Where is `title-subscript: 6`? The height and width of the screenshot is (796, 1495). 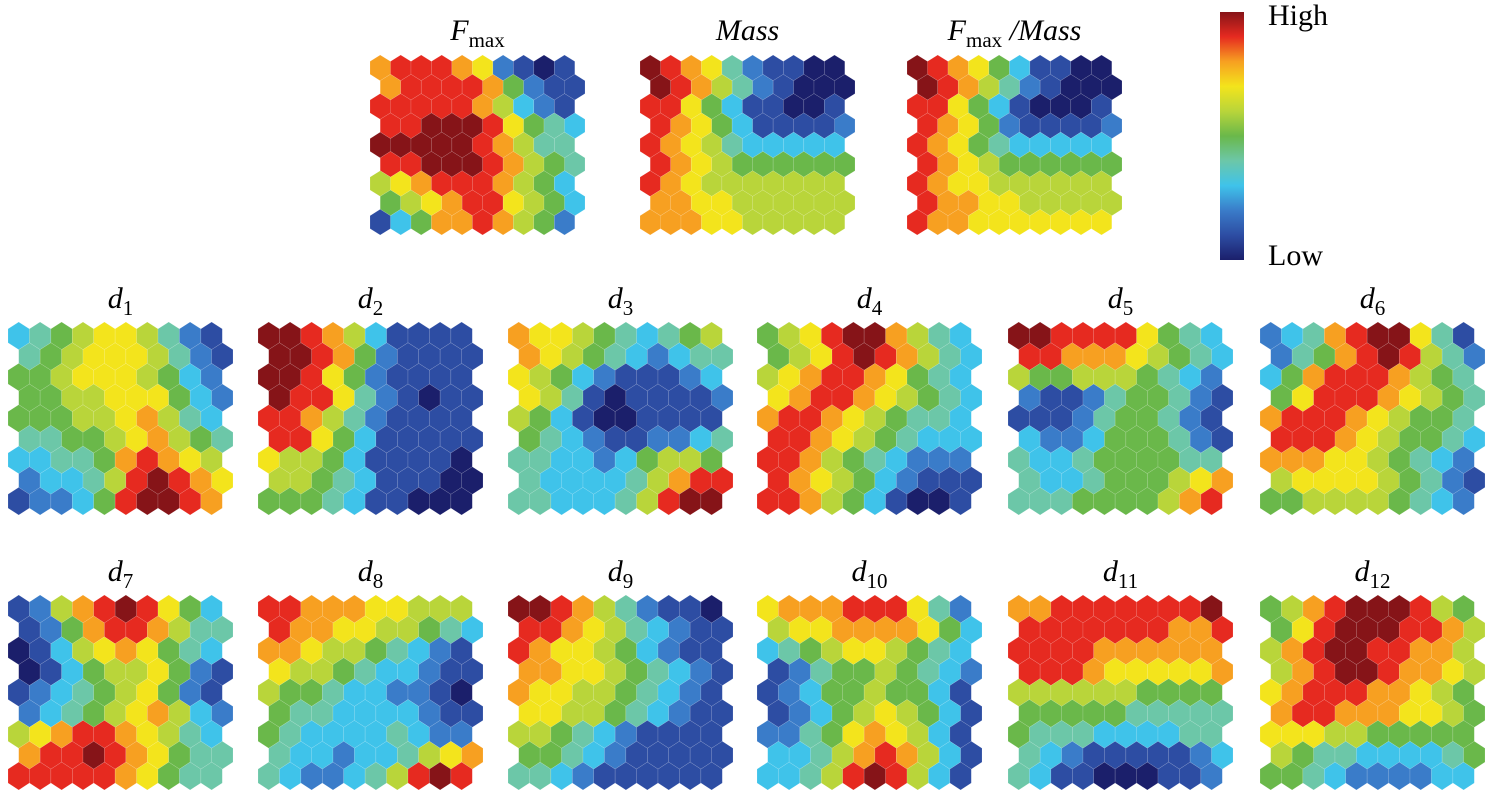 title-subscript: 6 is located at coordinates (1380, 308).